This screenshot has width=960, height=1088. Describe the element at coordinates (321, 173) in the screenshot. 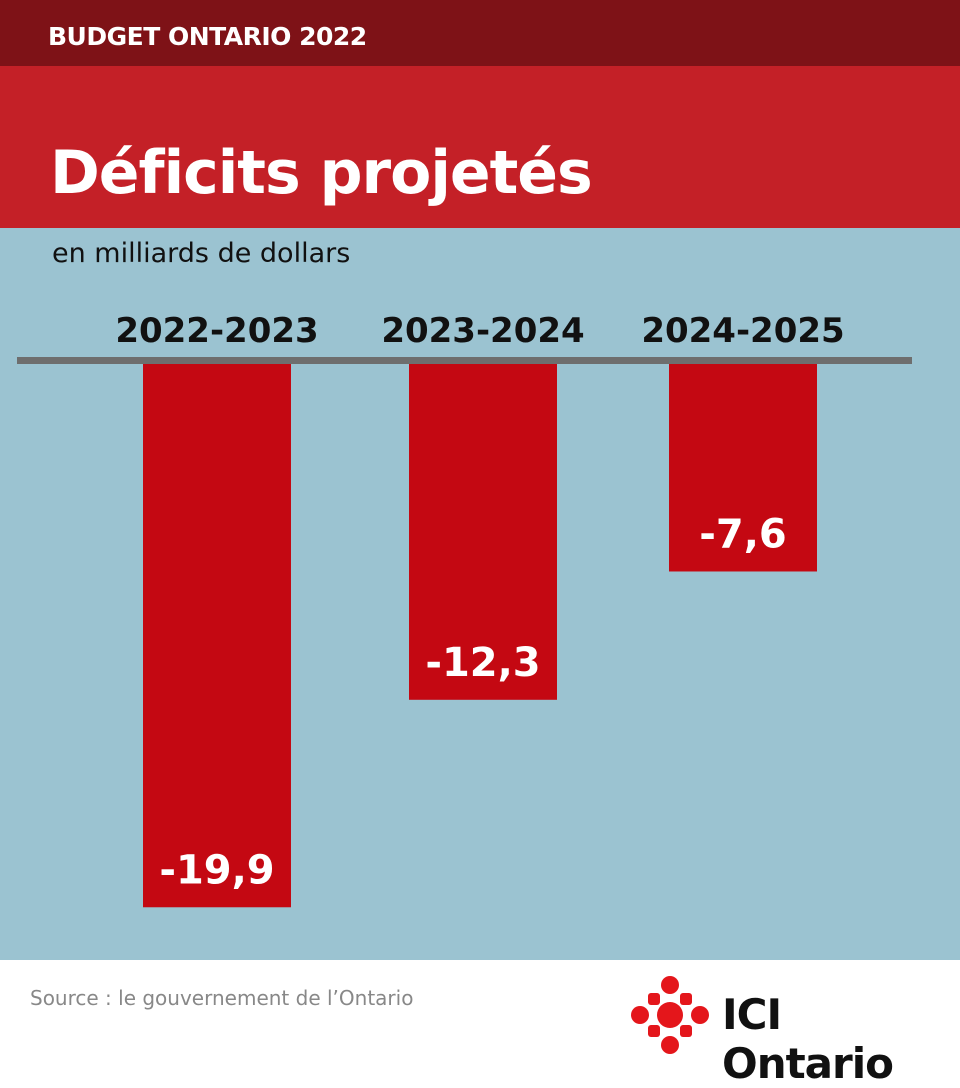

I see `chart-title: Déficits projetés` at that location.